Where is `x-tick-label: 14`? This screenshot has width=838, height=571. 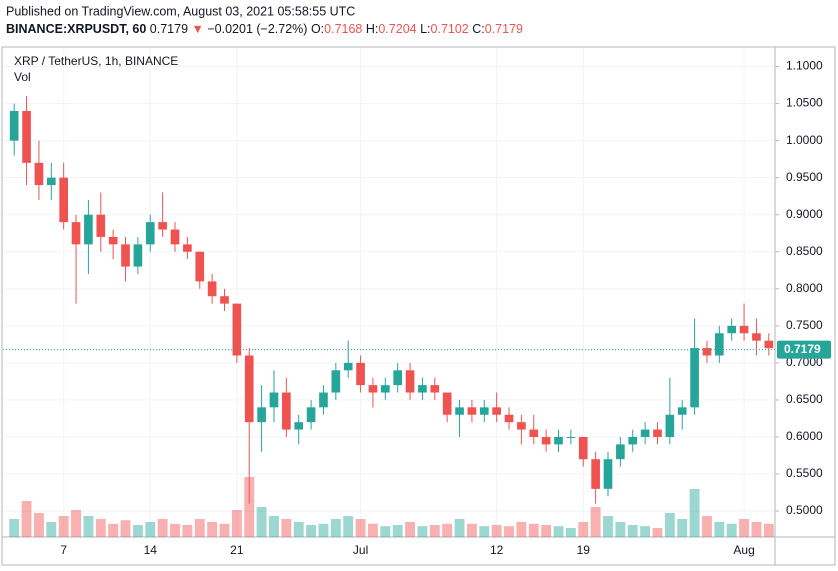
x-tick-label: 14 is located at coordinates (151, 550).